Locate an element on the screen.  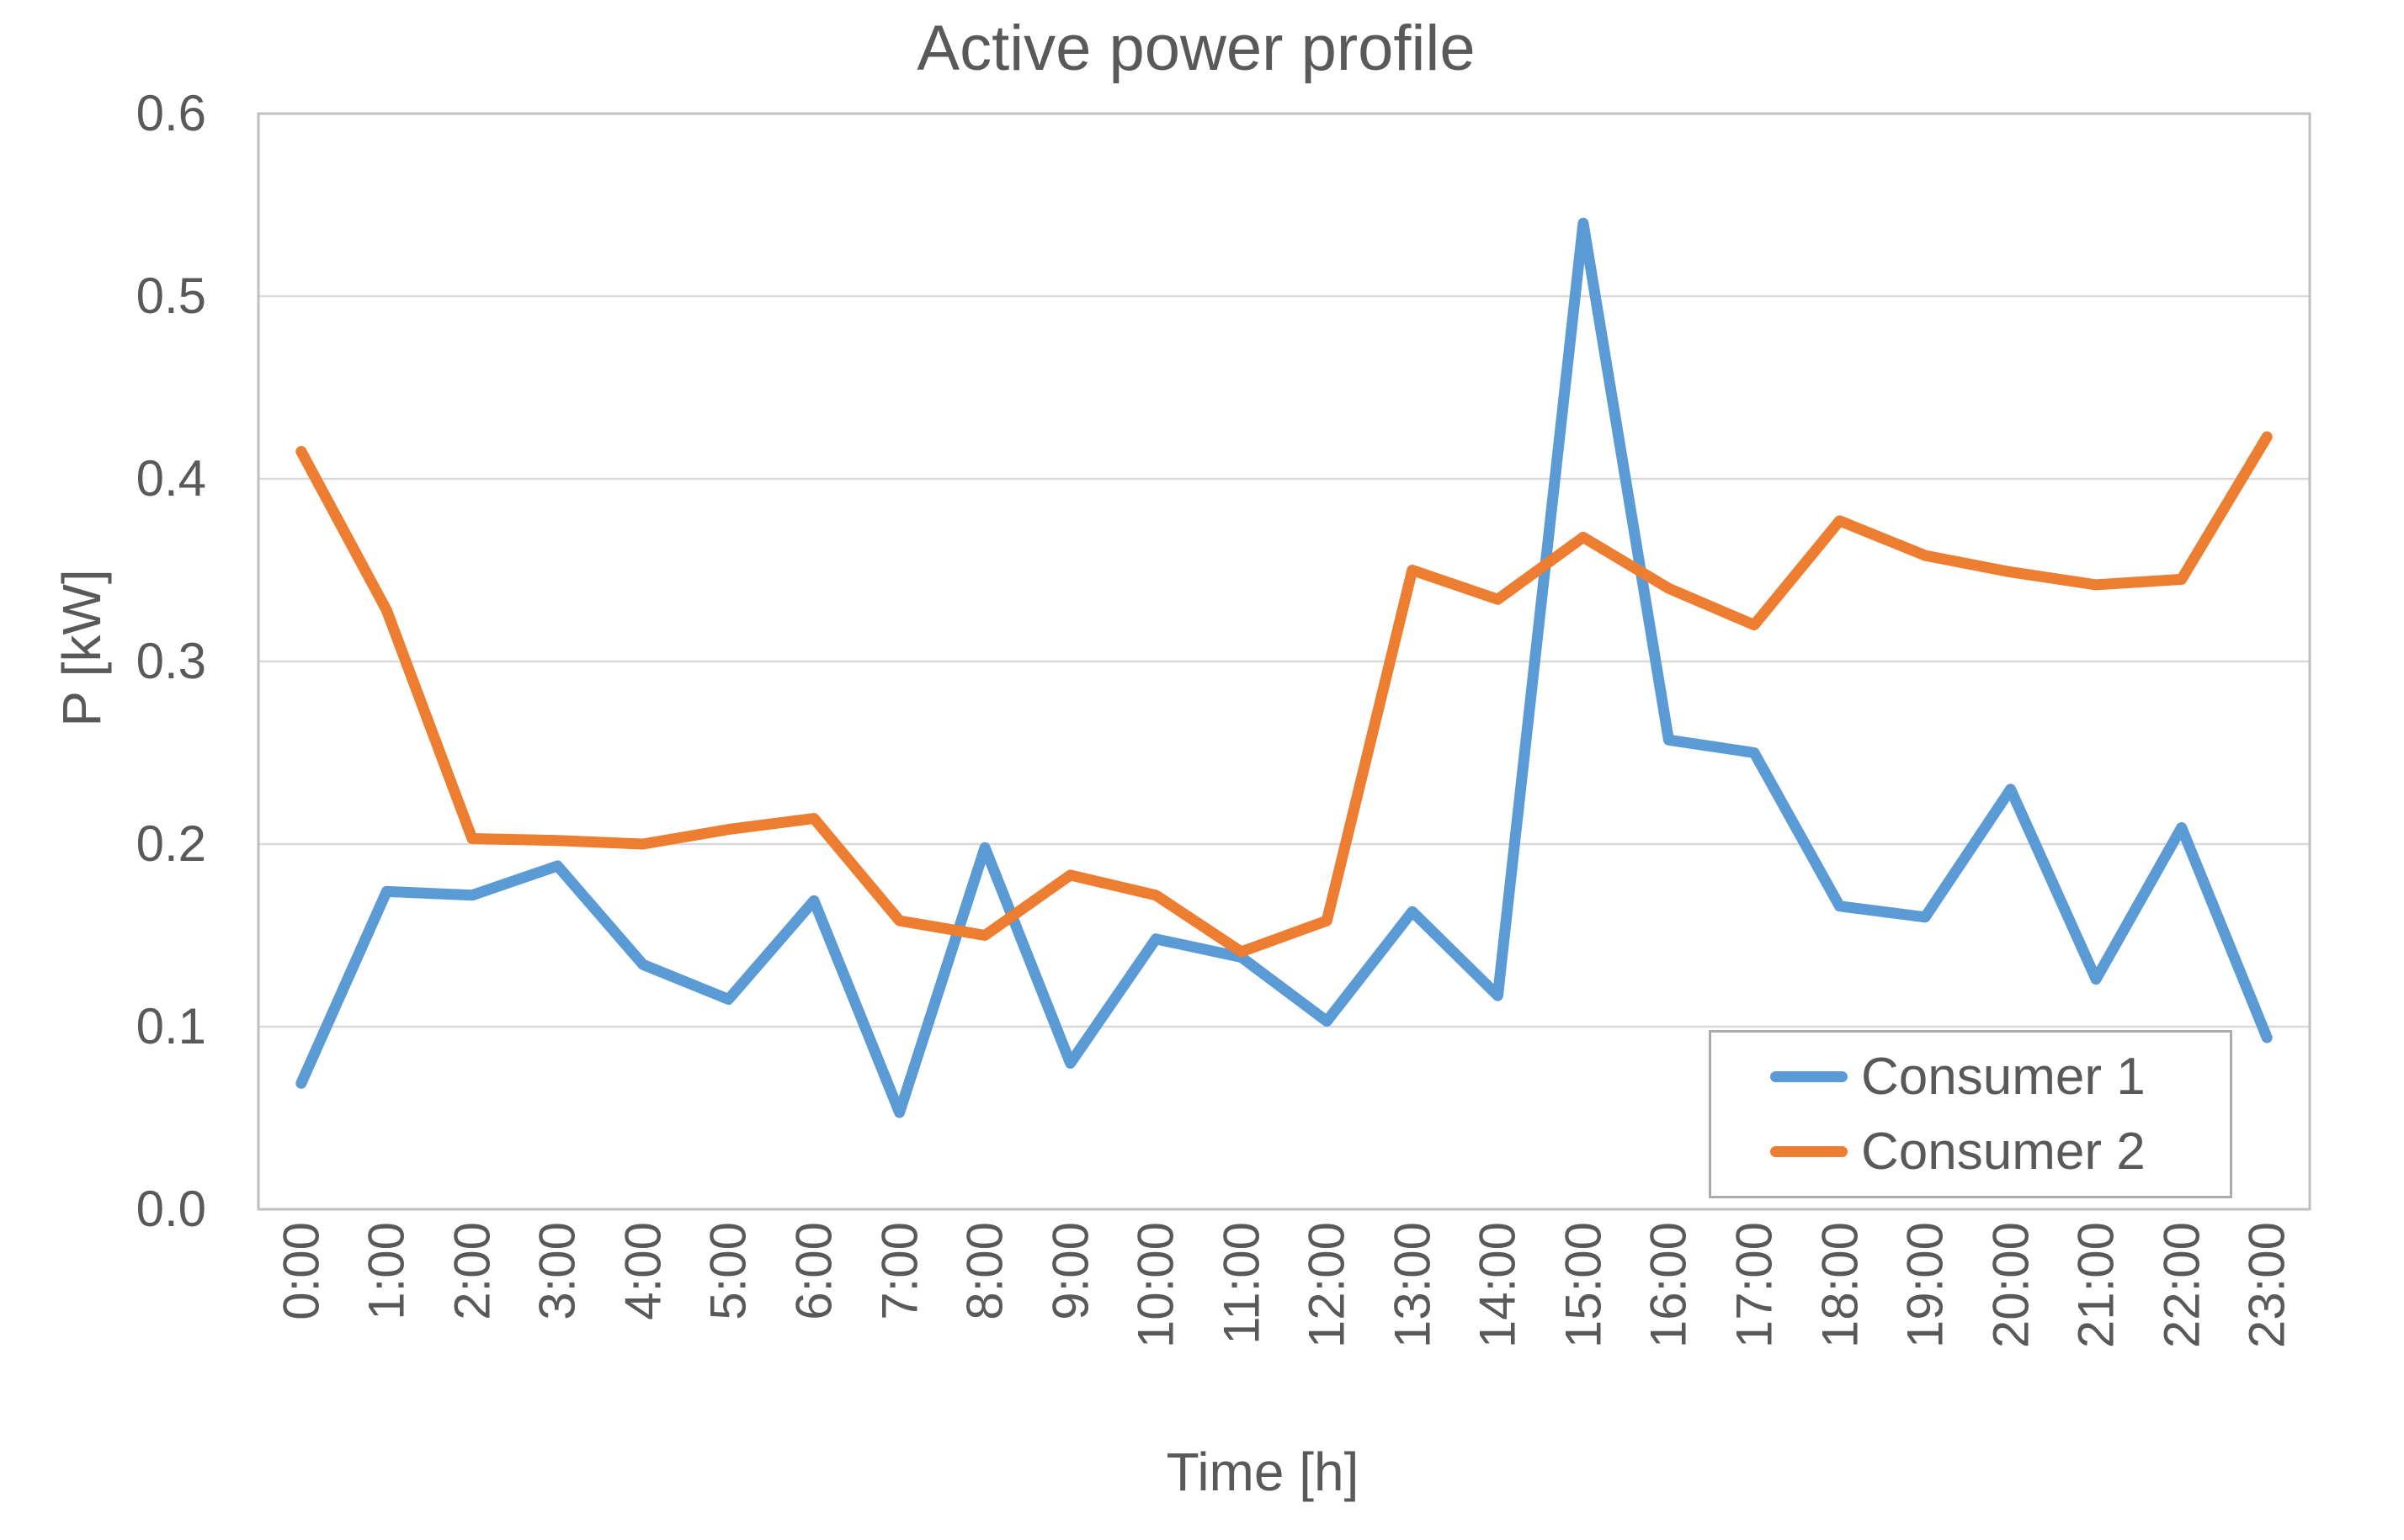
y-tick-label: 0.6 is located at coordinates (171, 113).